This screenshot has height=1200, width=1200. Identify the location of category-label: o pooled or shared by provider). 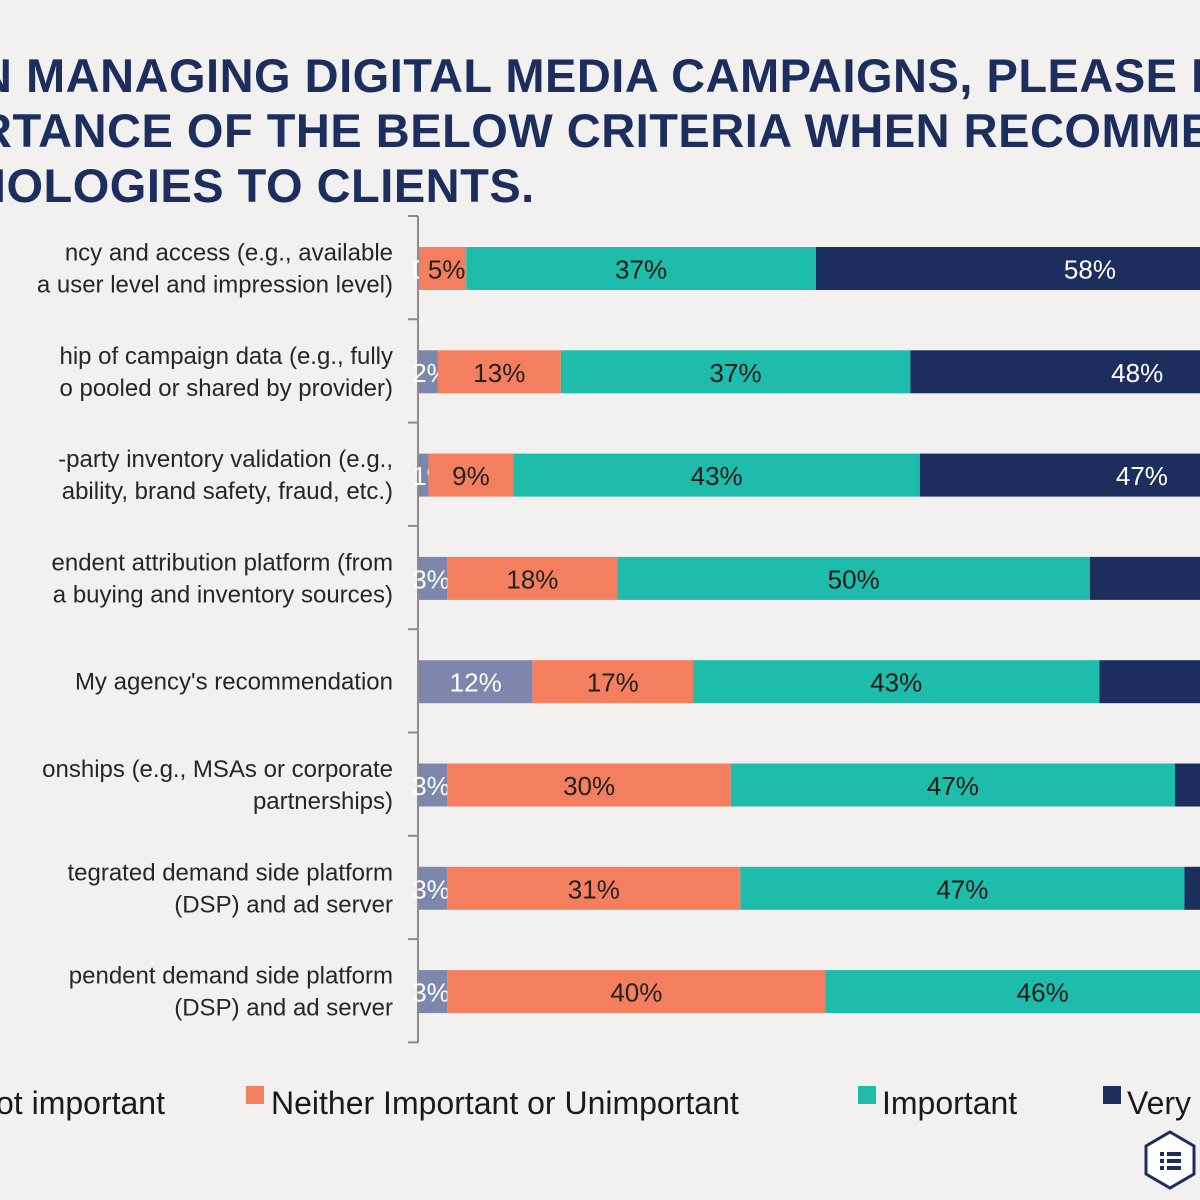
(226, 388).